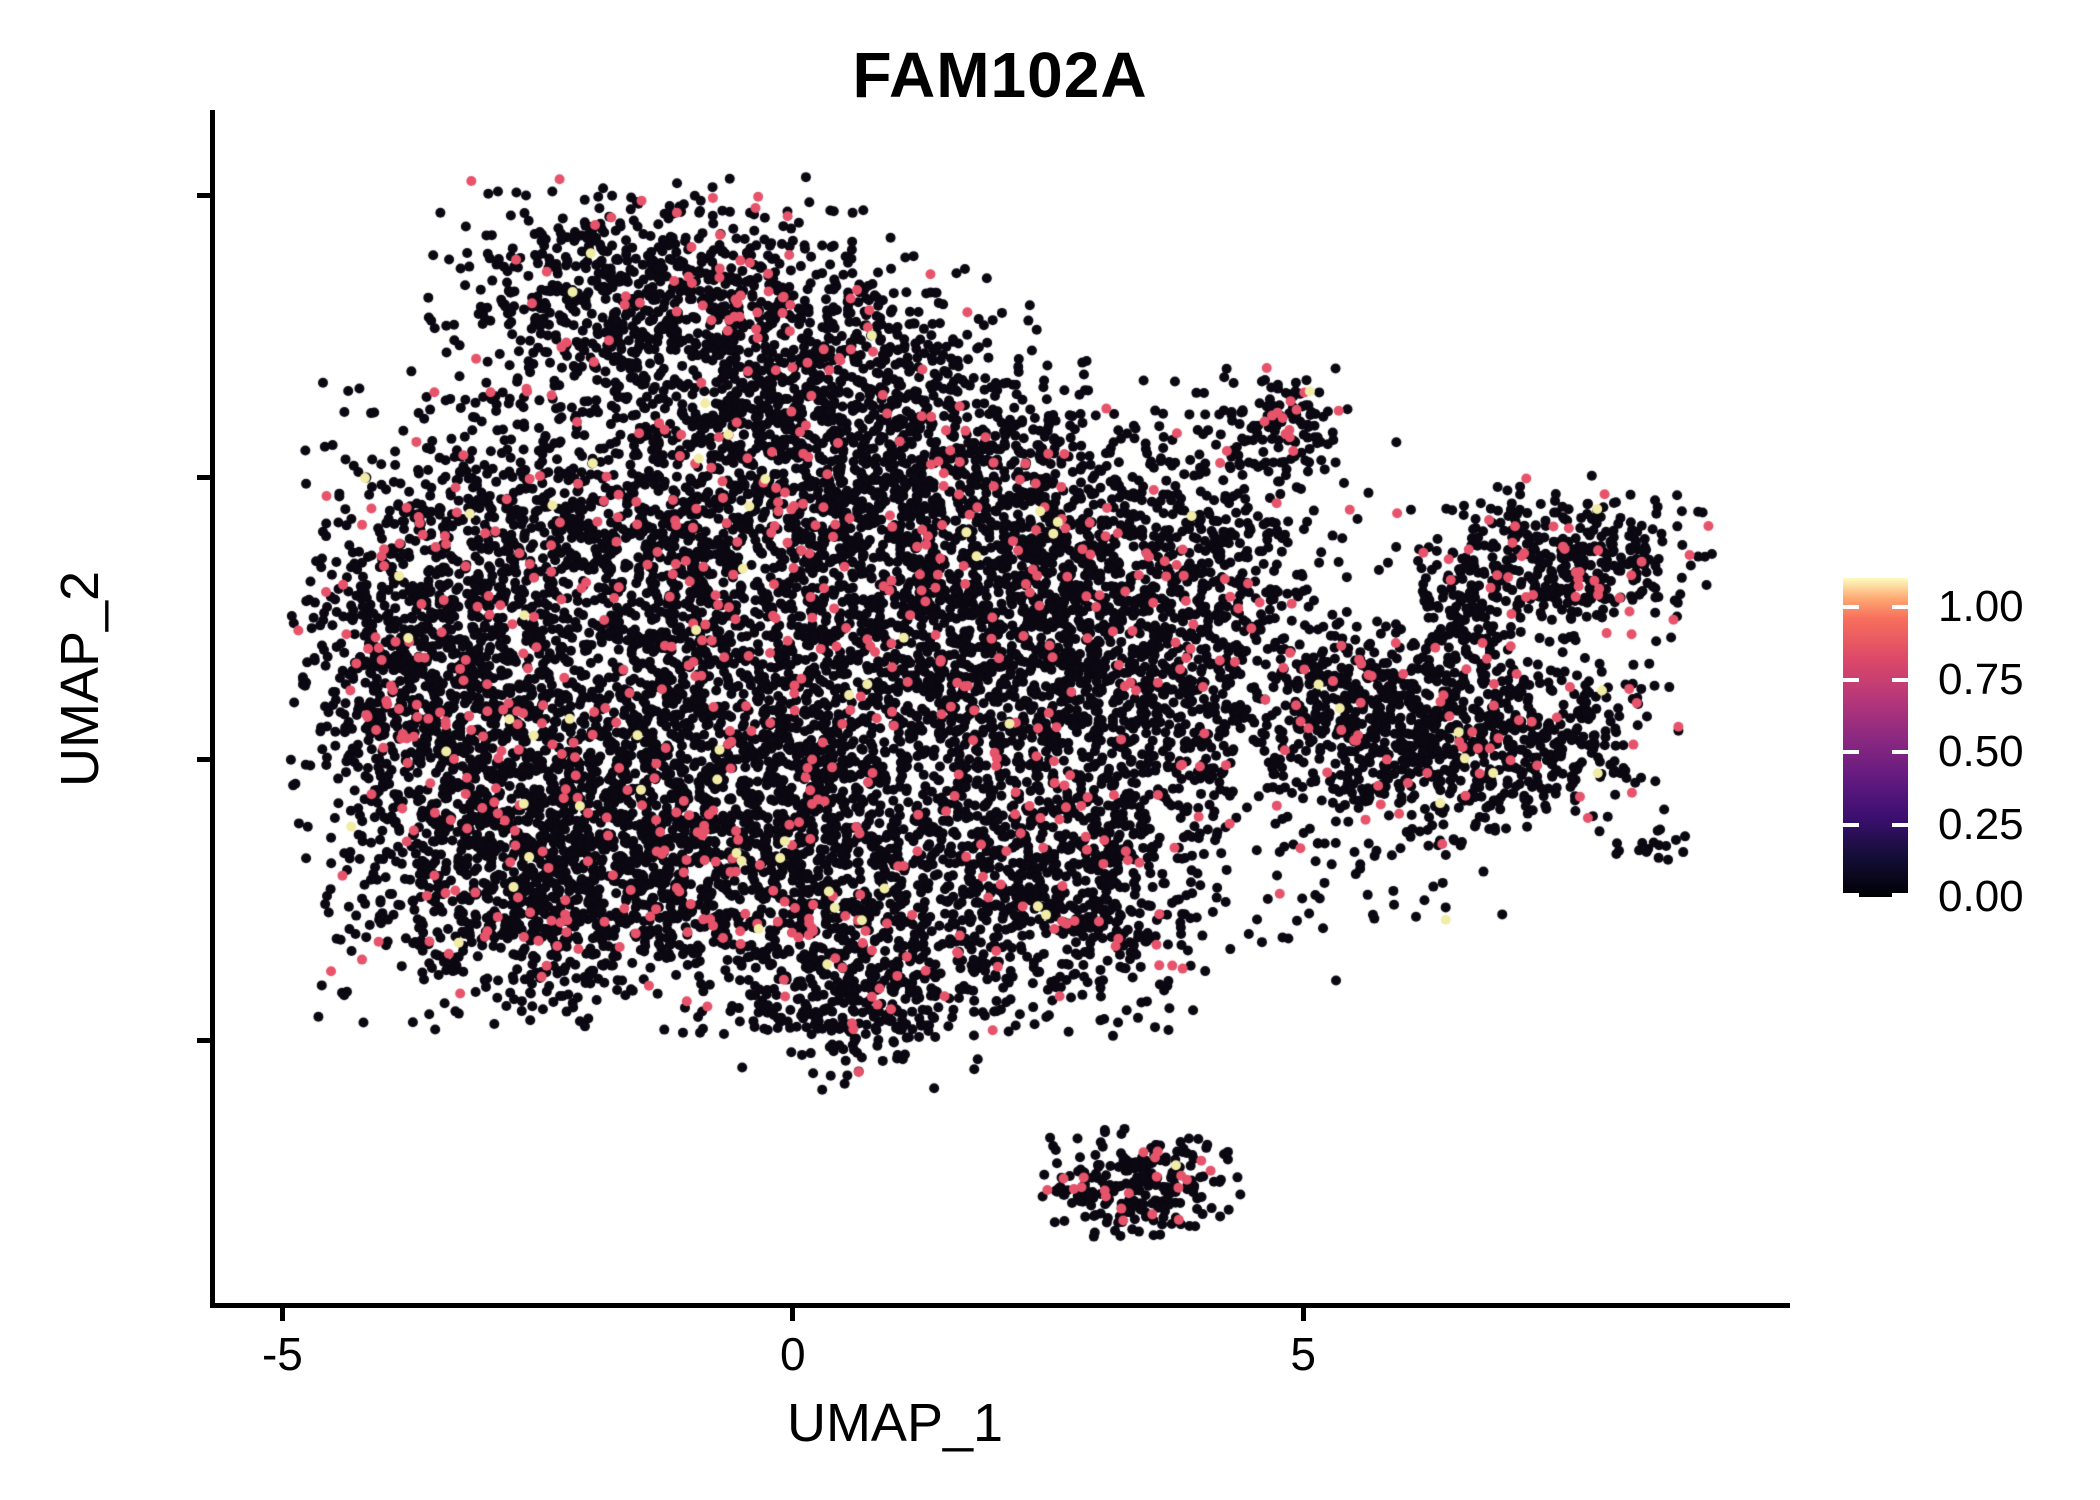 This screenshot has height=1500, width=2100. What do you see at coordinates (1981, 751) in the screenshot?
I see `colorbar-tick-label: 0.50` at bounding box center [1981, 751].